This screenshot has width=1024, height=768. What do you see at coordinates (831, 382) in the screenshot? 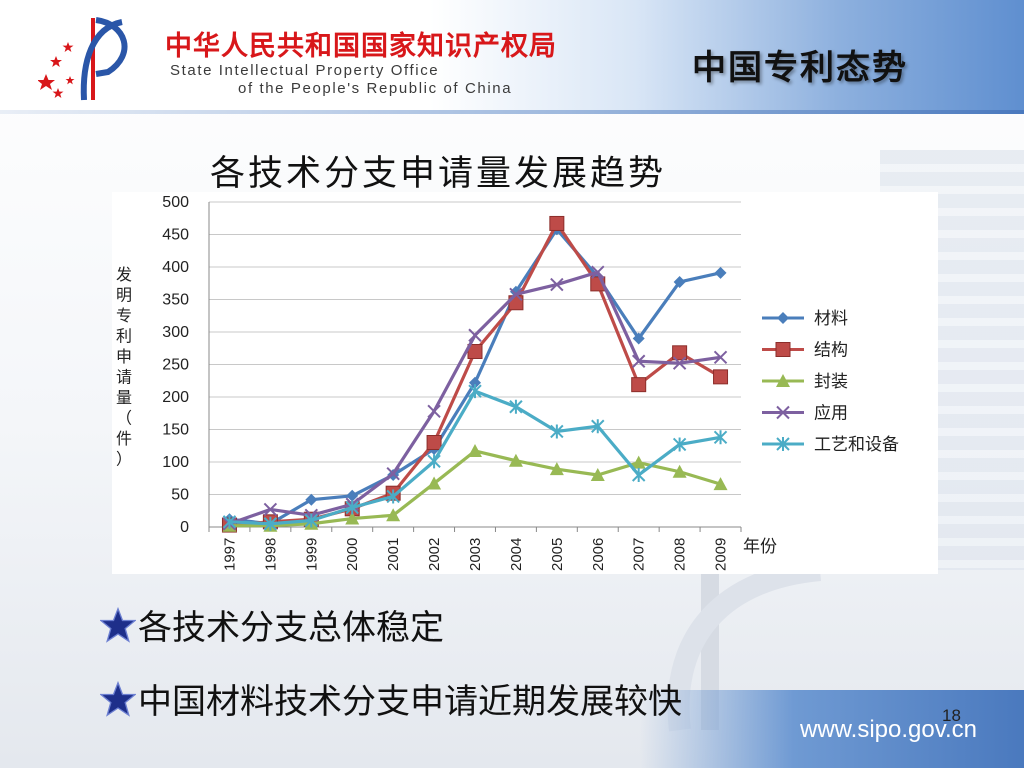
I see `legend-label: 封装` at bounding box center [831, 382].